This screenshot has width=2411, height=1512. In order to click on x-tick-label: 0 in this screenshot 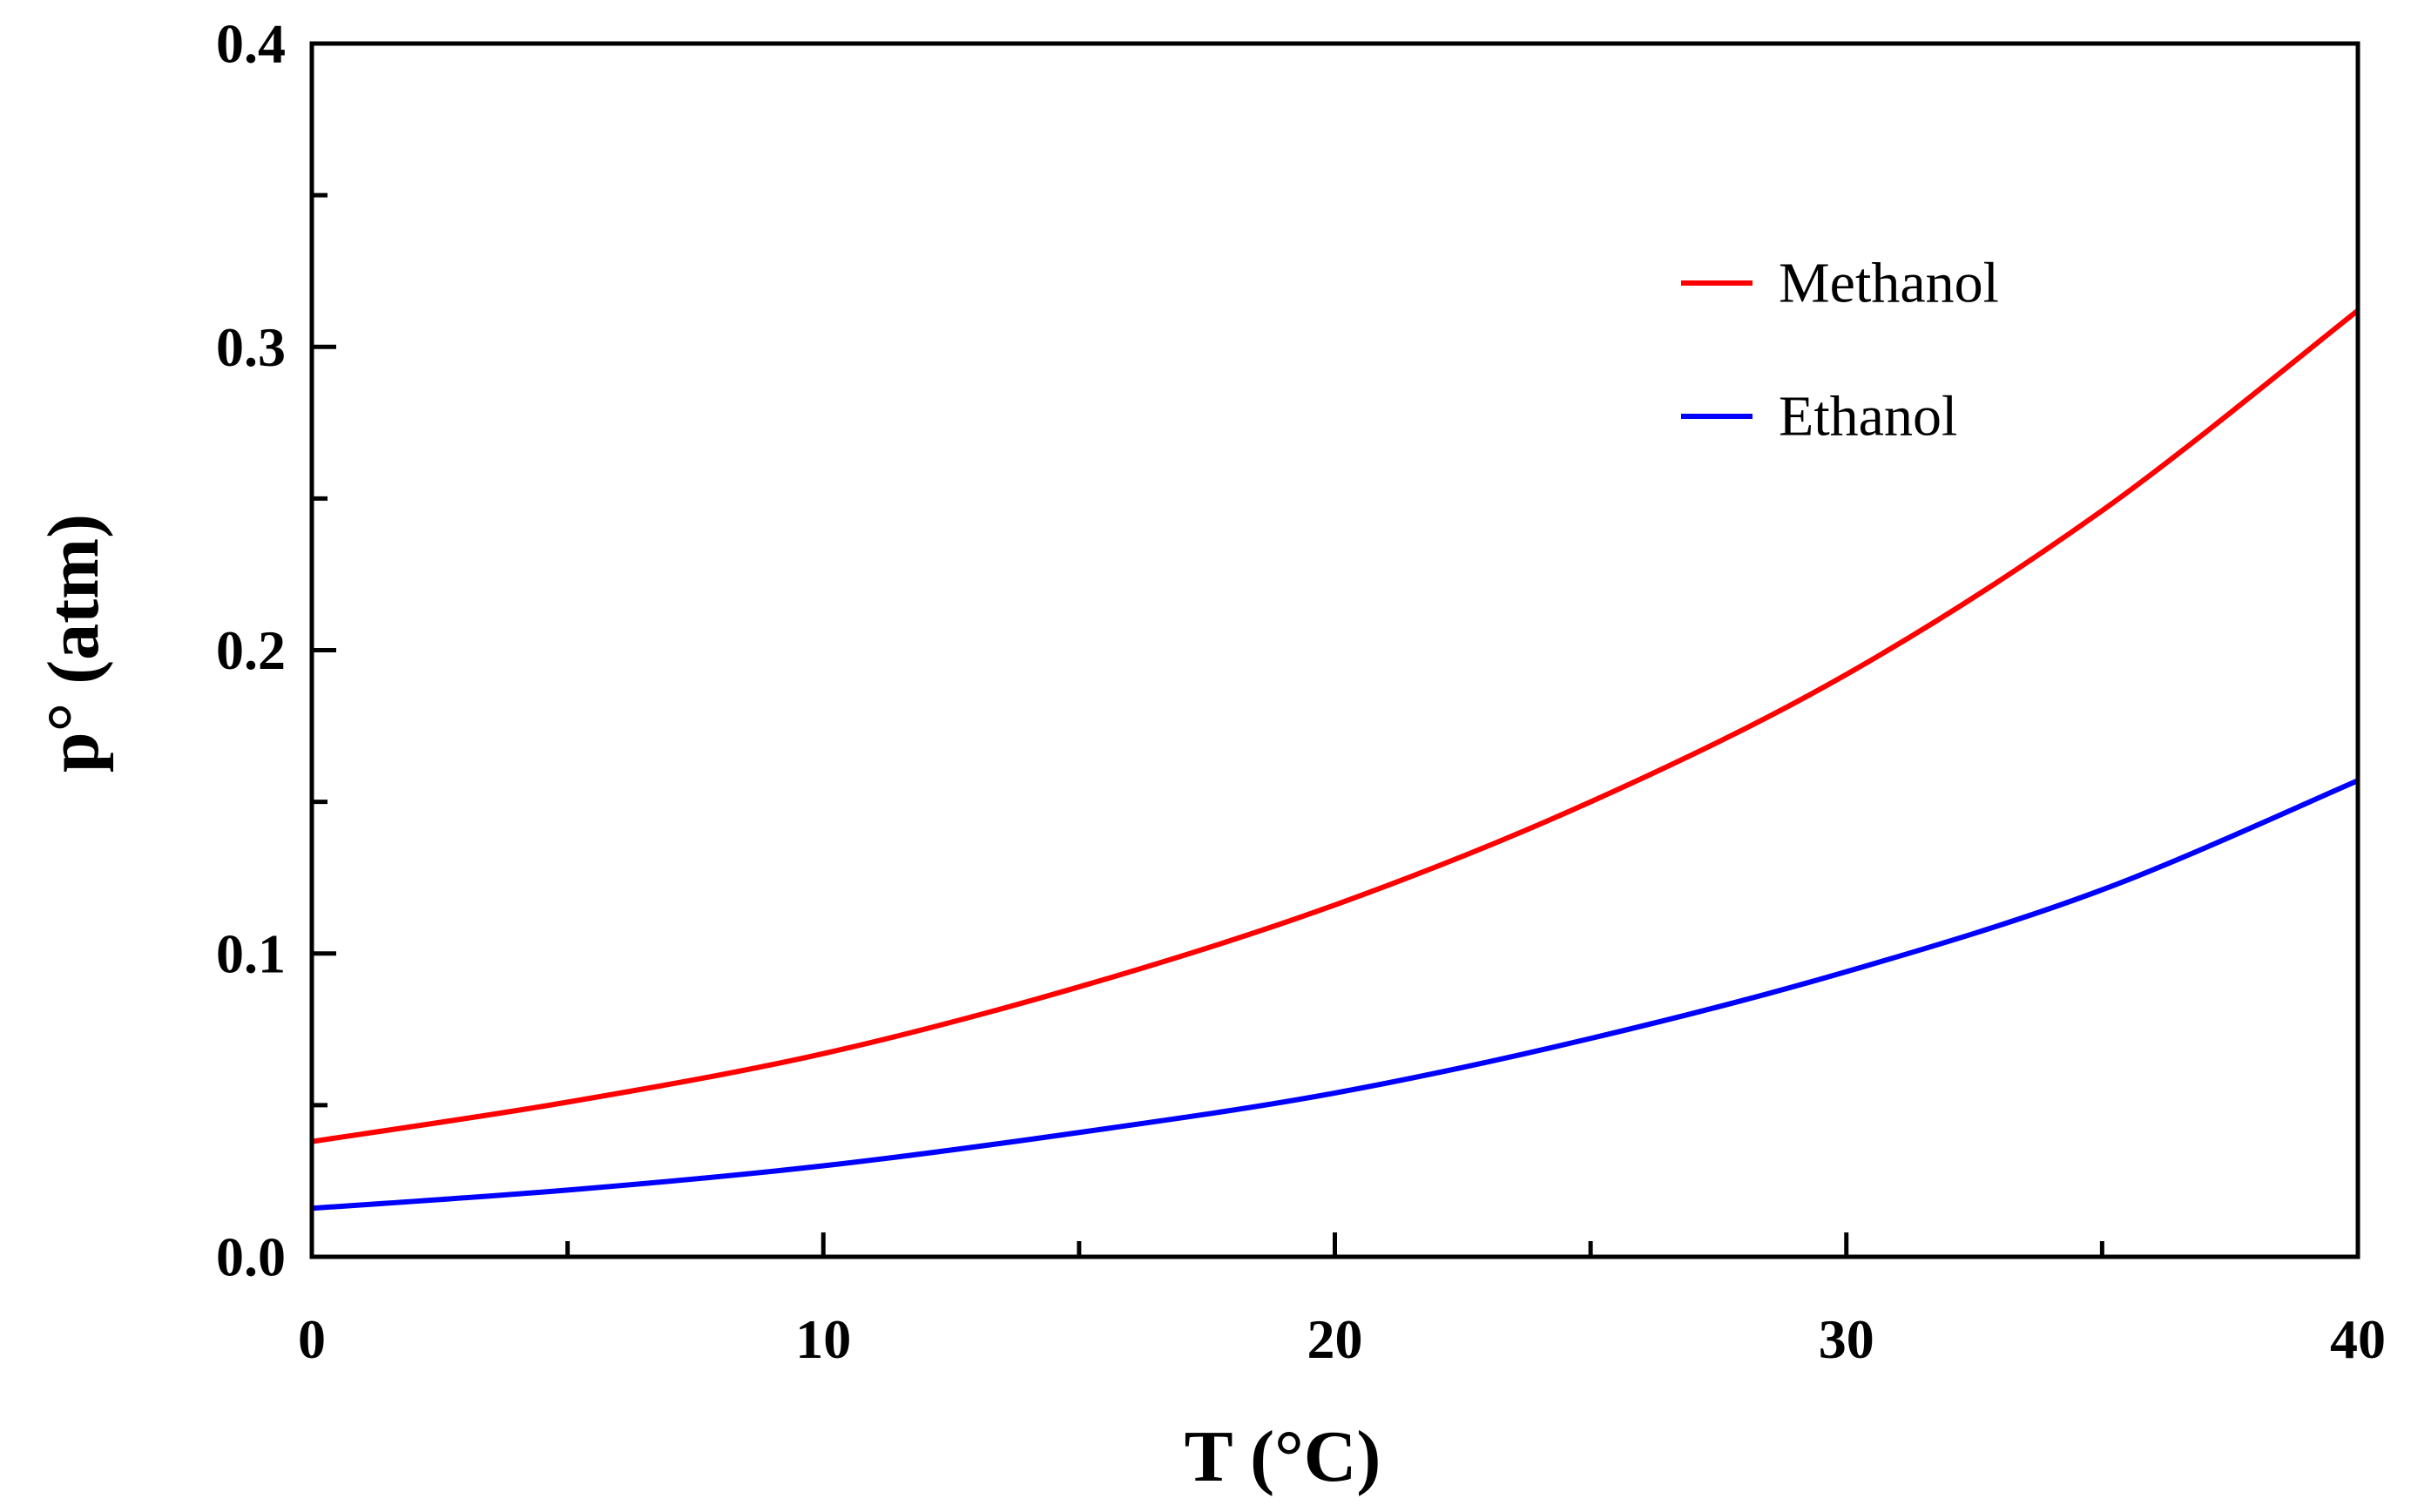, I will do `click(312, 1339)`.